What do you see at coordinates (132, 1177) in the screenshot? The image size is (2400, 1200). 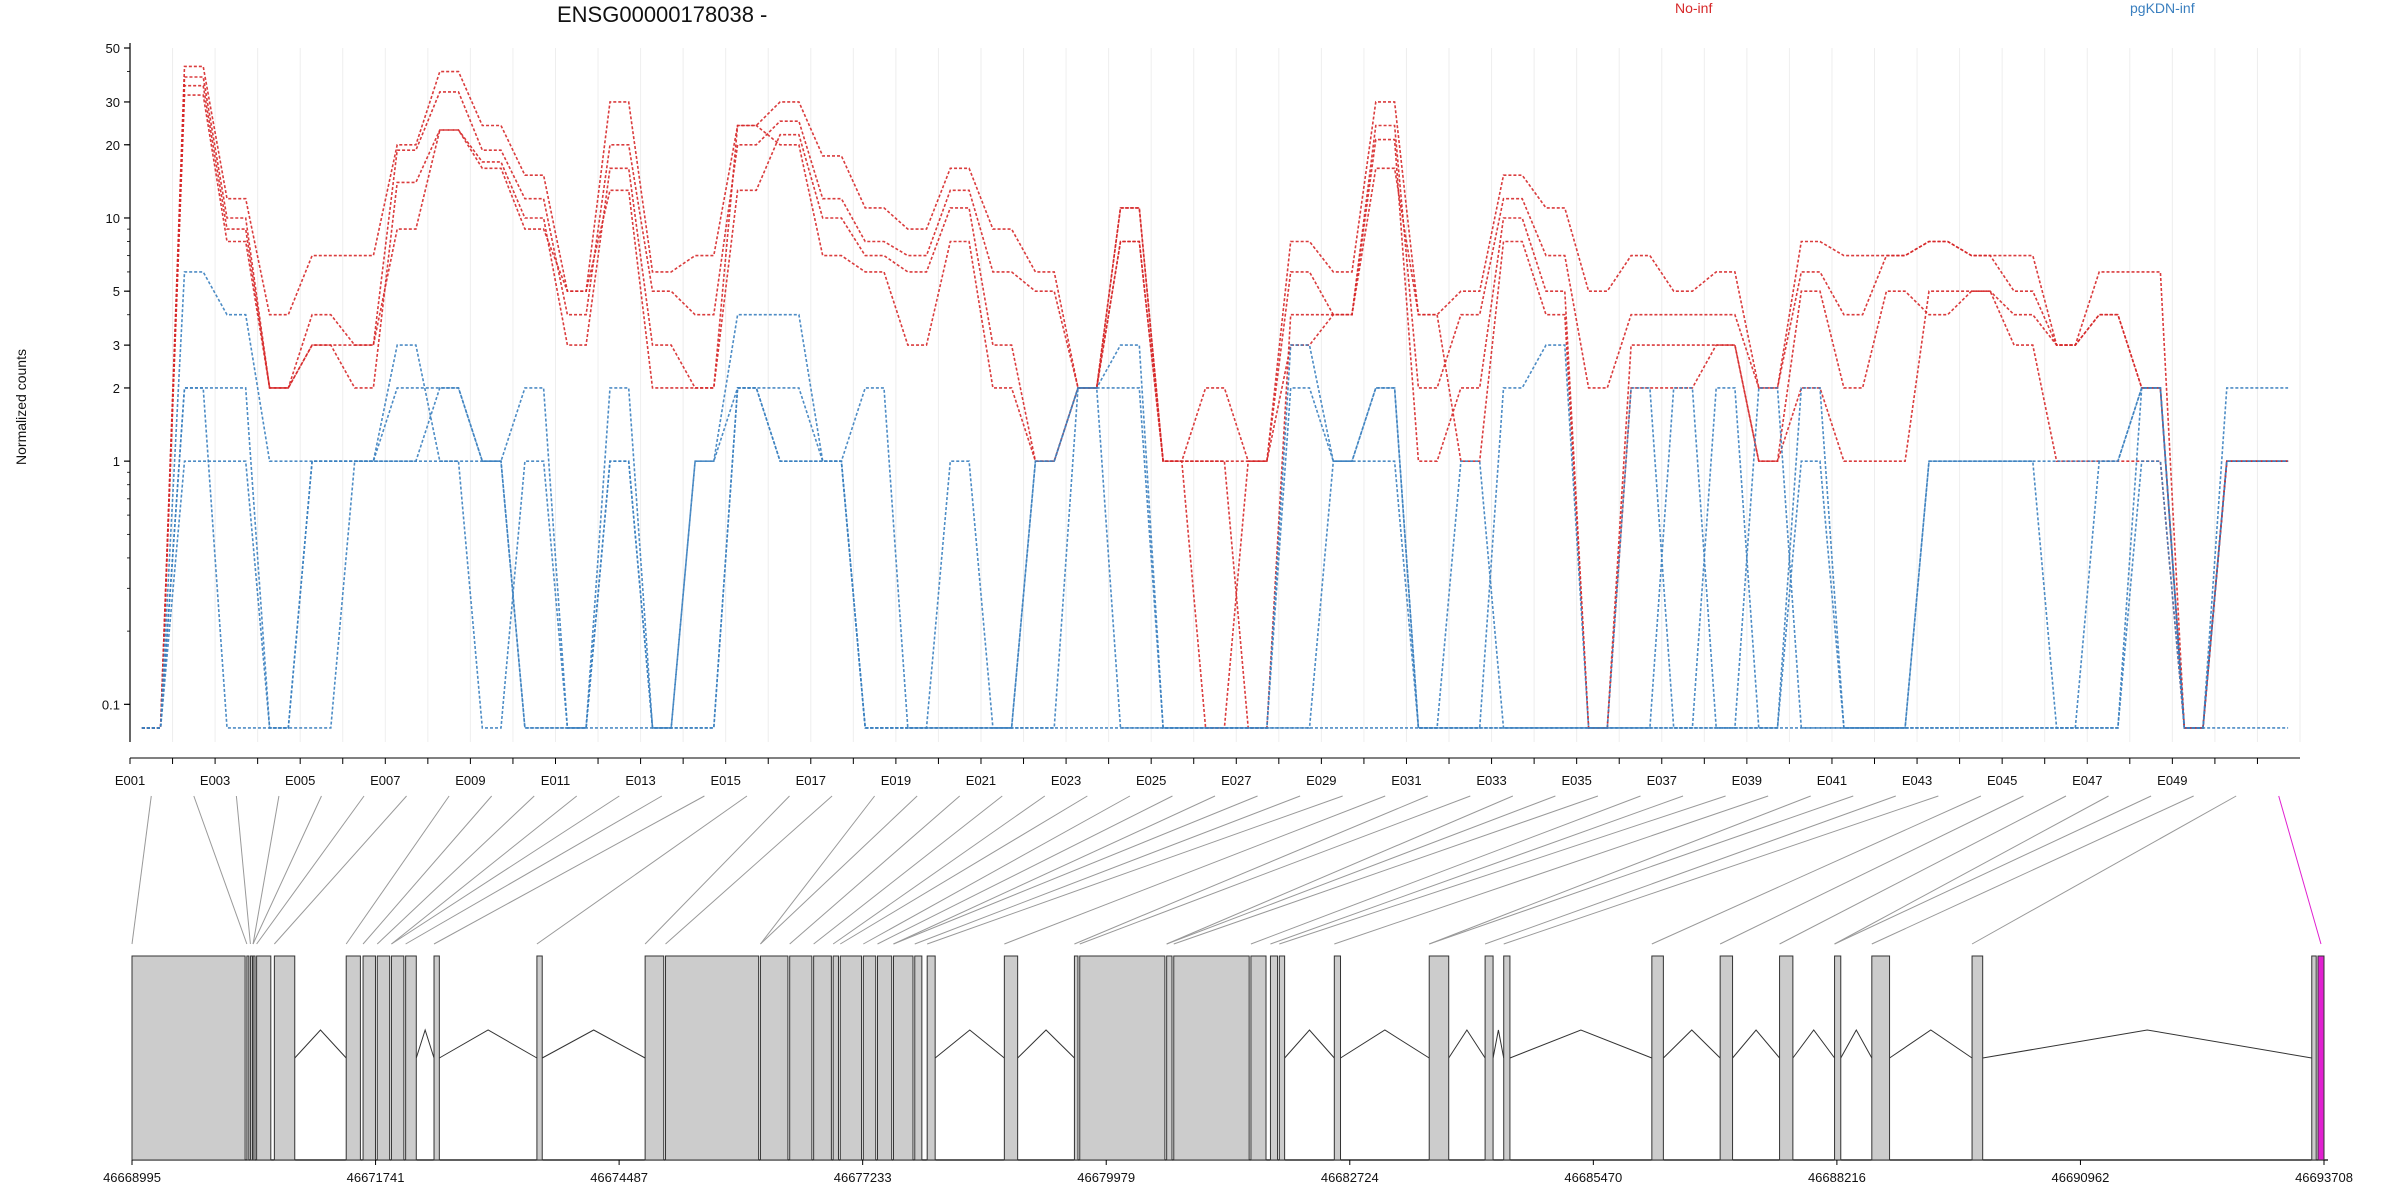 I see `coord-label: 46668995` at bounding box center [132, 1177].